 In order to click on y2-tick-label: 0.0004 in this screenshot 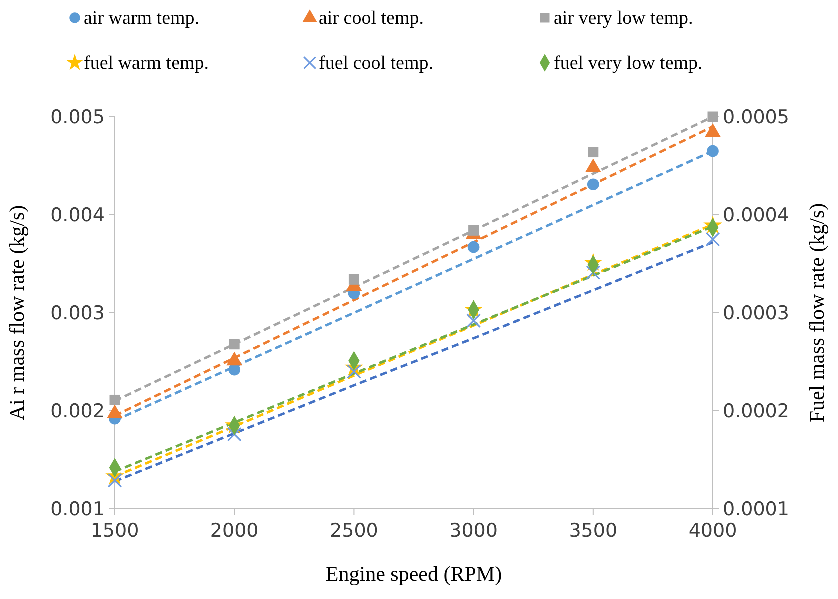, I will do `click(756, 215)`.